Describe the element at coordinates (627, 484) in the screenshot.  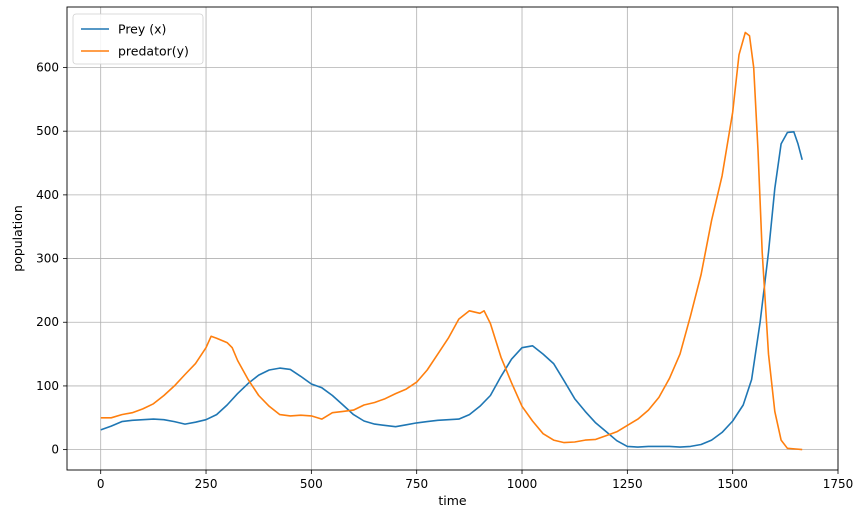
I see `x-tick-label: 1250` at that location.